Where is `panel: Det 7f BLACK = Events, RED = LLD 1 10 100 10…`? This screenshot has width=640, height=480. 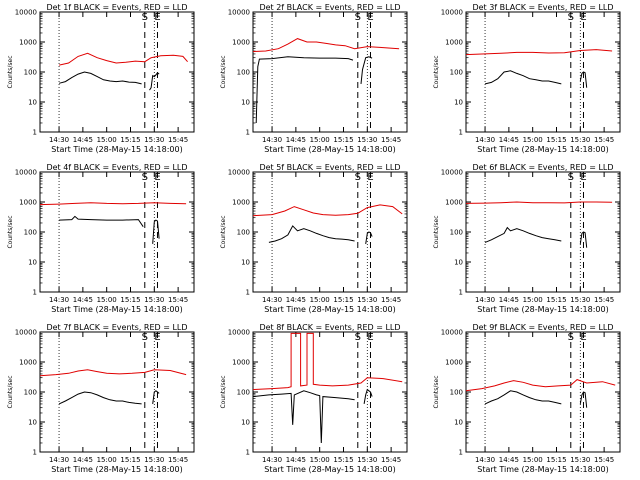
panel: Det 7f BLACK = Events, RED = LLD 1 10 100 10… is located at coordinates (101, 398).